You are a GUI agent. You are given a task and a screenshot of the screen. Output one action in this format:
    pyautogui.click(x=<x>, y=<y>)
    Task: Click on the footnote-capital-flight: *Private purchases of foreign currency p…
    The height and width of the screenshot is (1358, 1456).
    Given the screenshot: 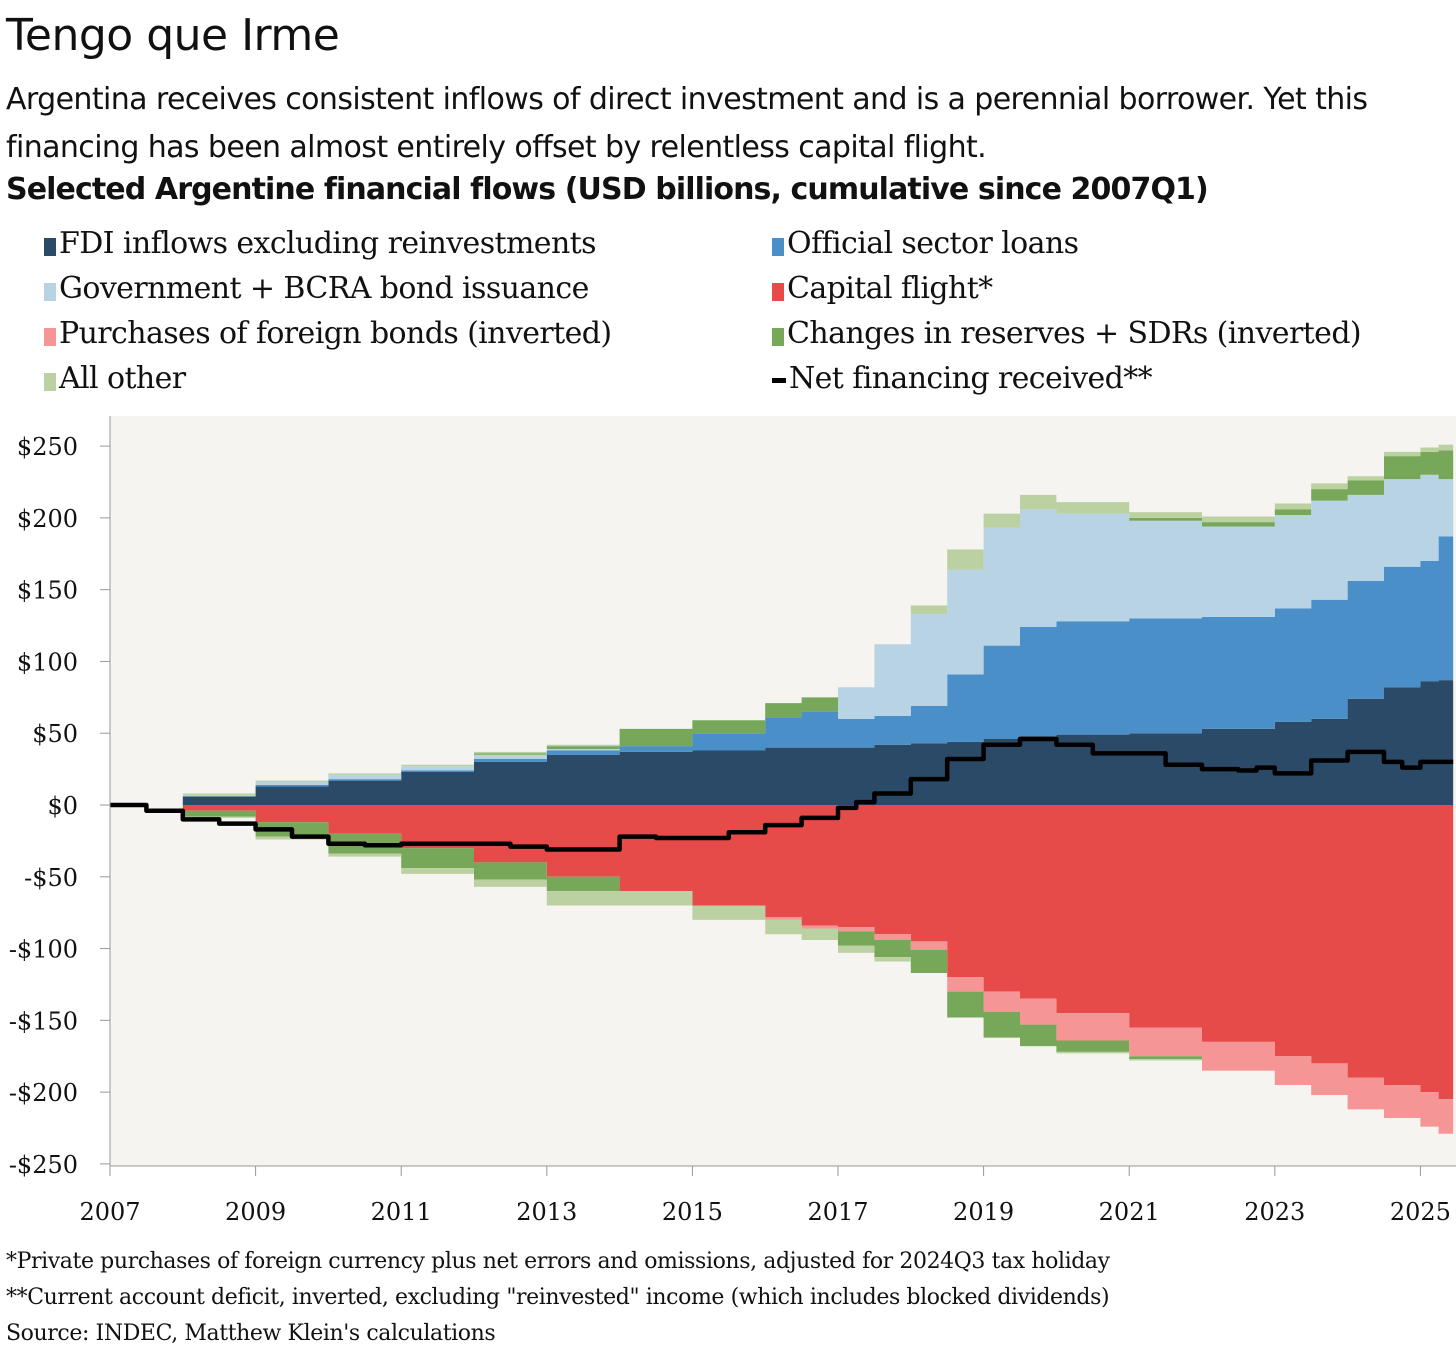 What is the action you would take?
    pyautogui.click(x=558, y=1261)
    